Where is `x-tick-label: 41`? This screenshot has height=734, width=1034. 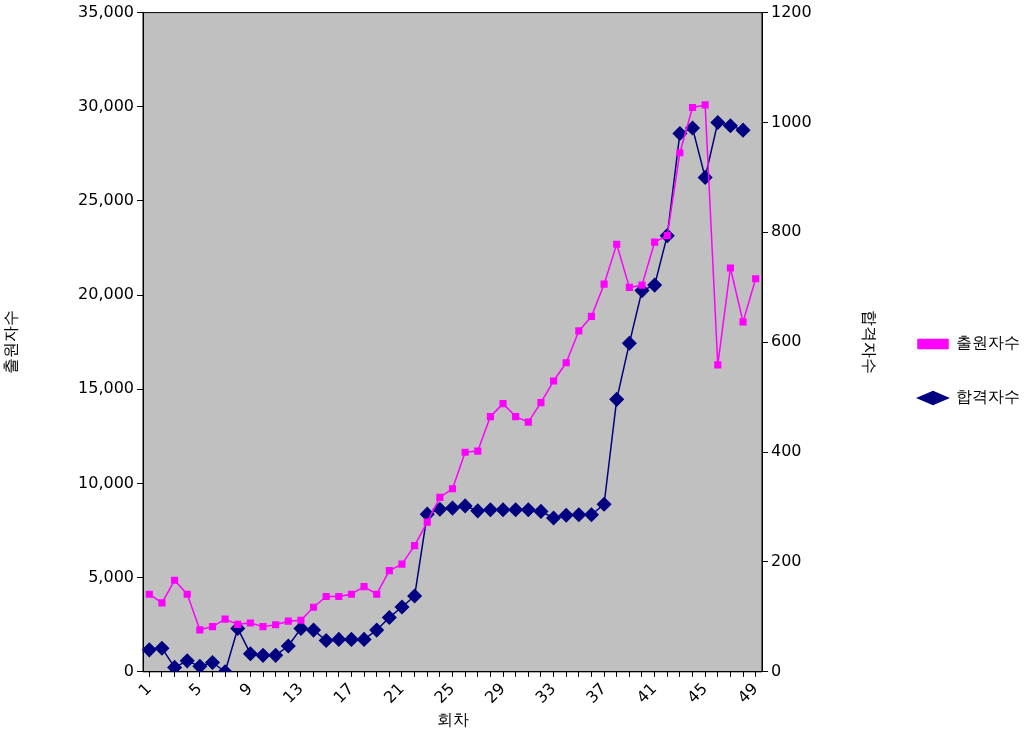 x-tick-label: 41 is located at coordinates (646, 692).